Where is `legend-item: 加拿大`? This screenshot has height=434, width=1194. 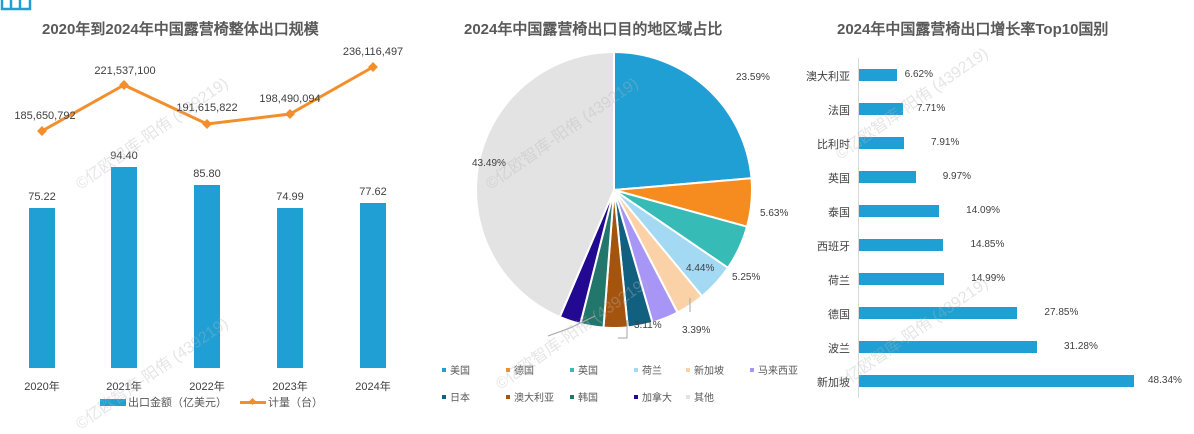 legend-item: 加拿大 is located at coordinates (653, 396).